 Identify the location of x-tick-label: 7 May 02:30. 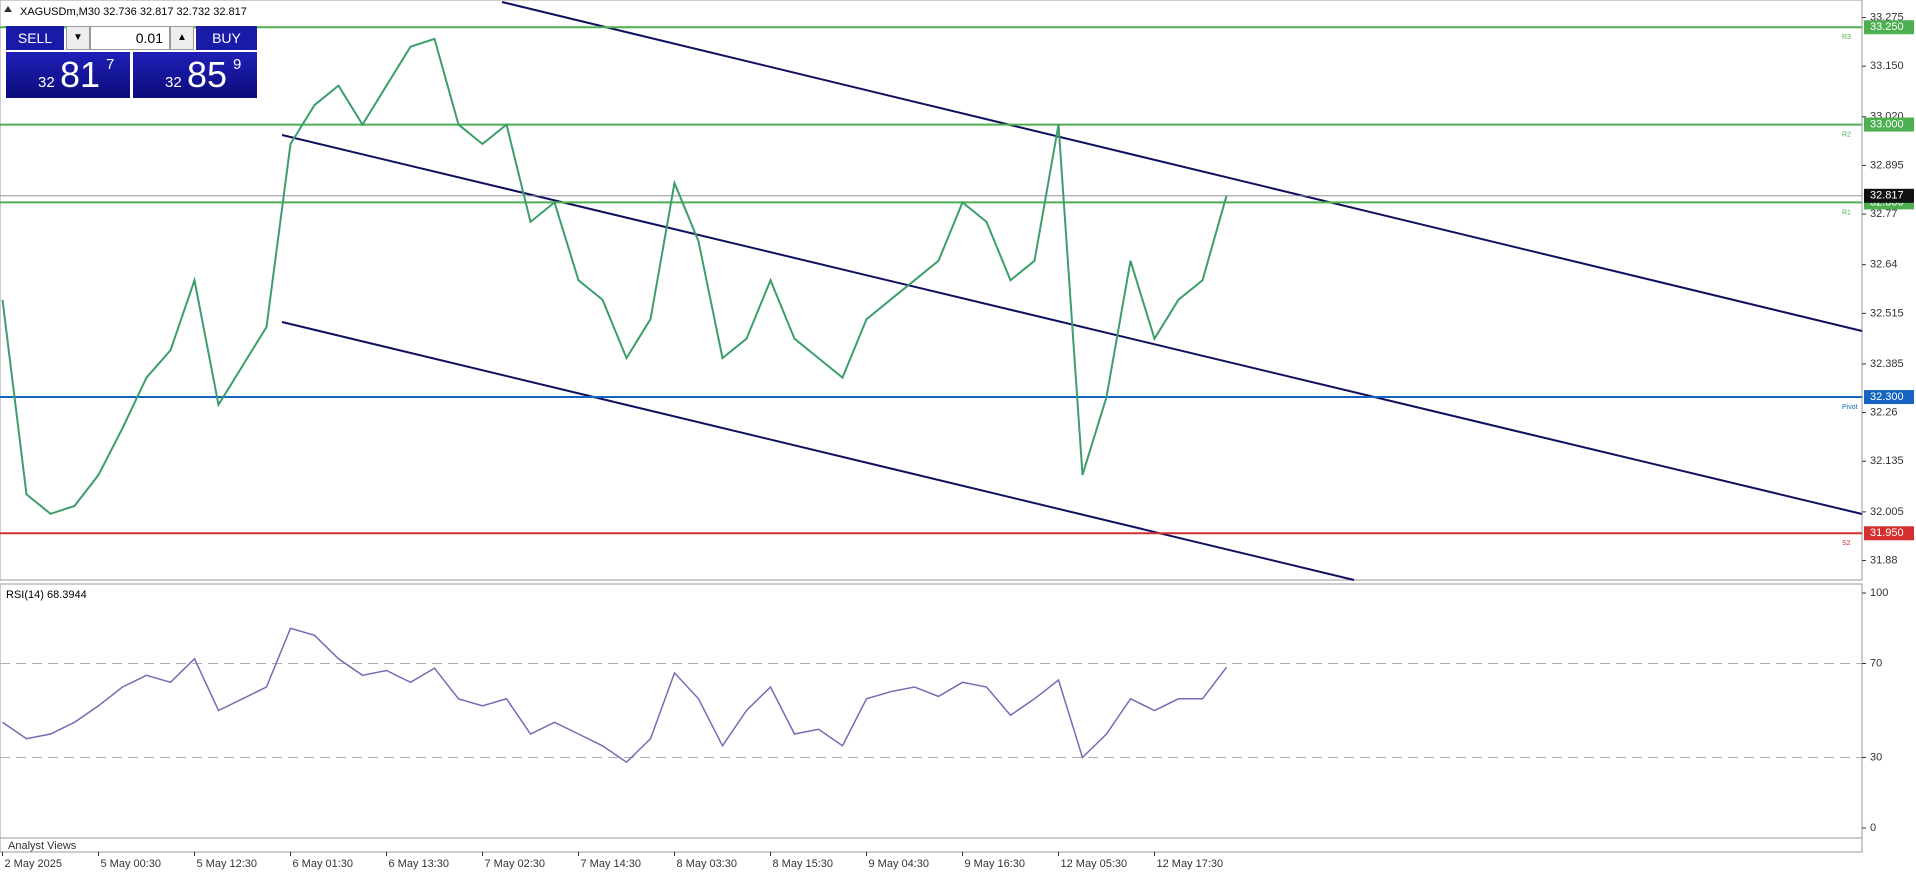
(515, 864).